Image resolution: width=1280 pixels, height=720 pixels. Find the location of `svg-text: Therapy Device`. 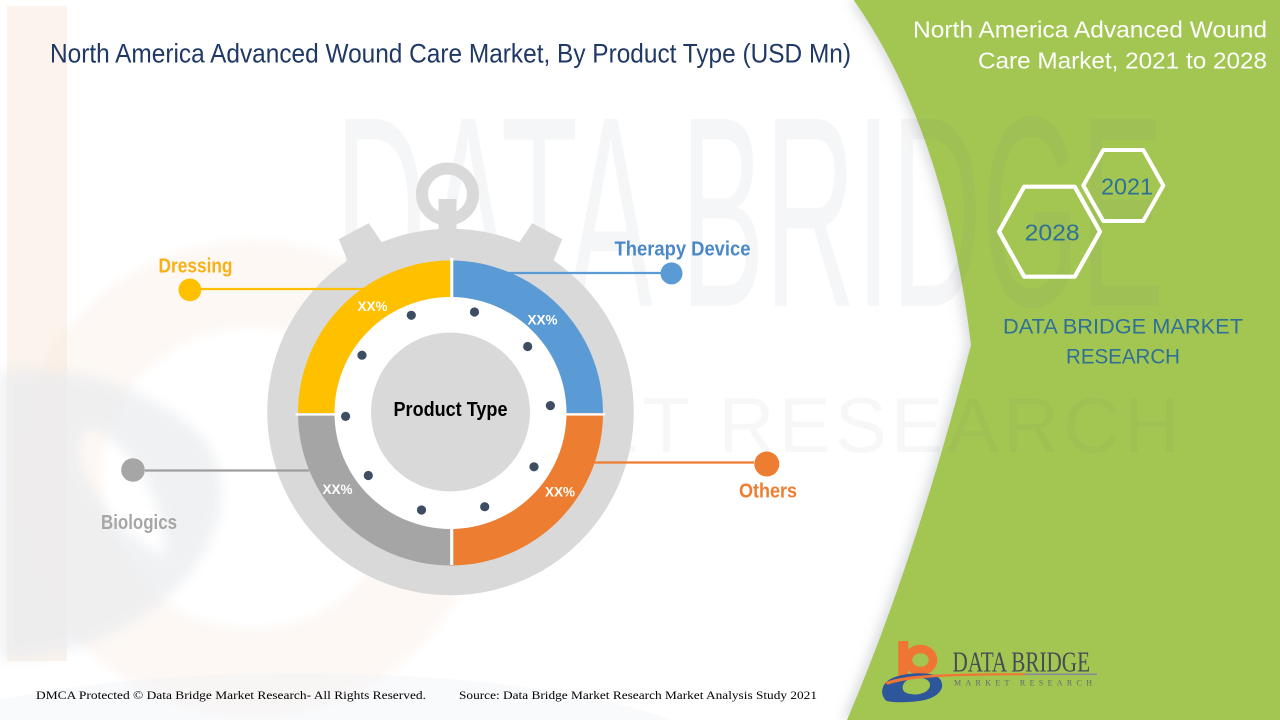

svg-text: Therapy Device is located at coordinates (683, 249).